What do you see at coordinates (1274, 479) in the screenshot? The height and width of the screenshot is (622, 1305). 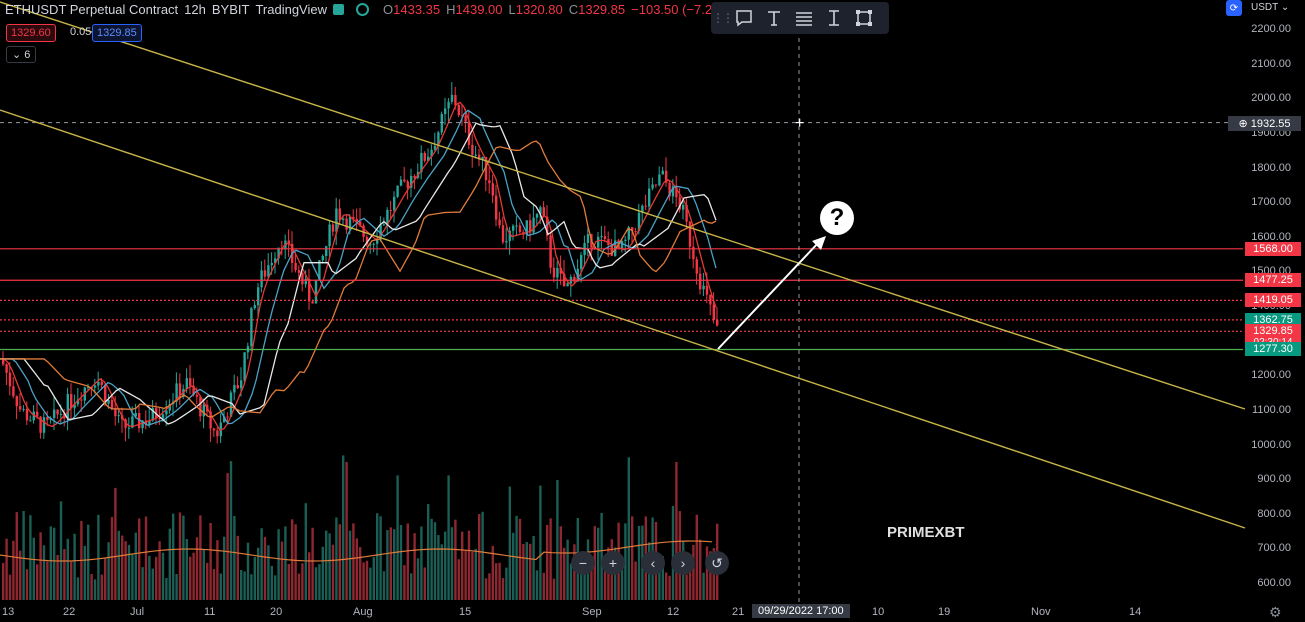 I see `price-axis-label: 900.00` at bounding box center [1274, 479].